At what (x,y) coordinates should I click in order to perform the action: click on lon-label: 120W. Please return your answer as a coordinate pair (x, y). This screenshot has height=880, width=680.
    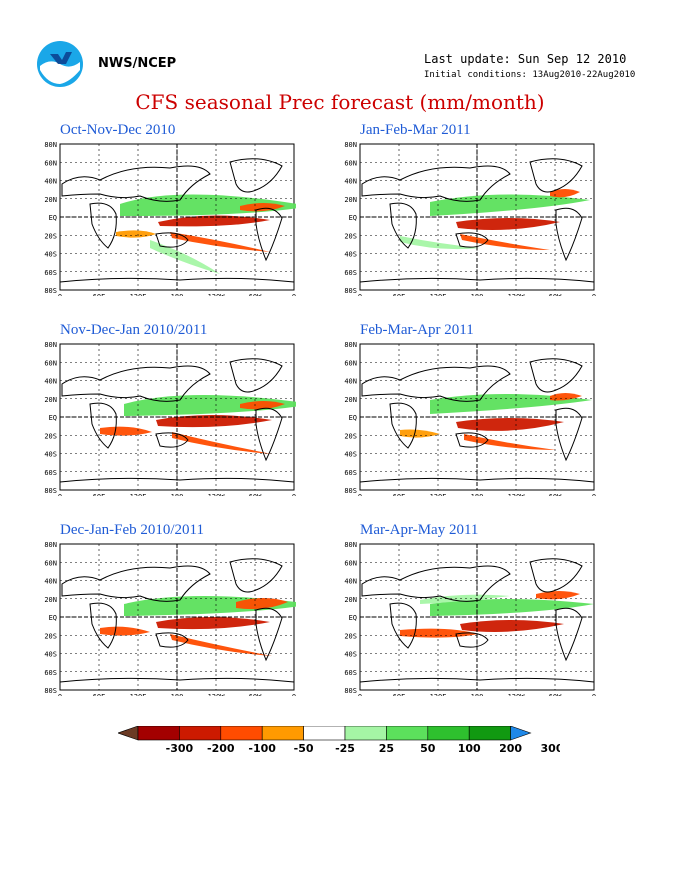
    Looking at the image, I should click on (517, 694).